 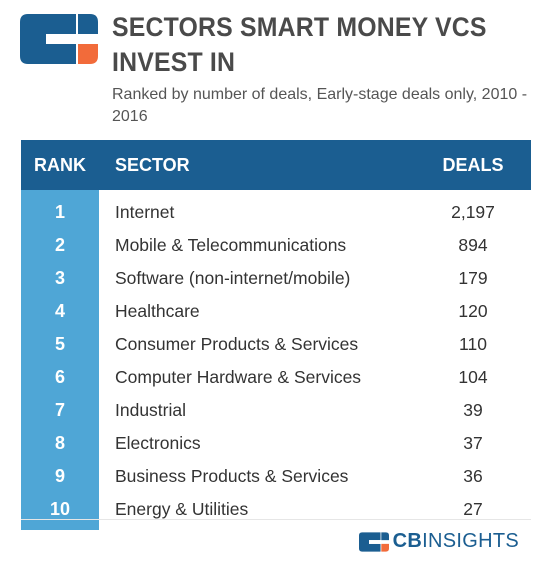 I want to click on table-row: 9 Business Products & Services 36, so click(x=276, y=476).